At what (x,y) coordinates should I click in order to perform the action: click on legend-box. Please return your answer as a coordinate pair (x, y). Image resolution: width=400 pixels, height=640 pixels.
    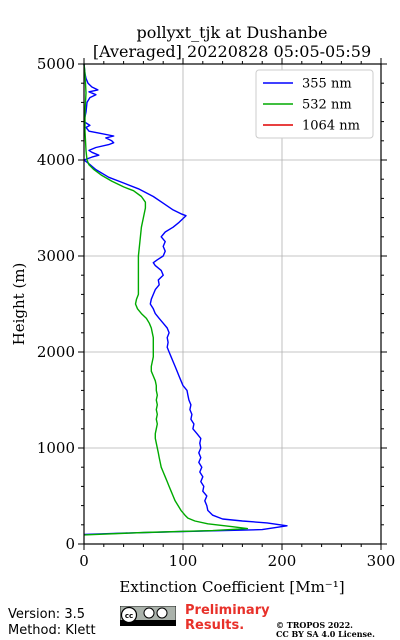
    Looking at the image, I should click on (314, 104).